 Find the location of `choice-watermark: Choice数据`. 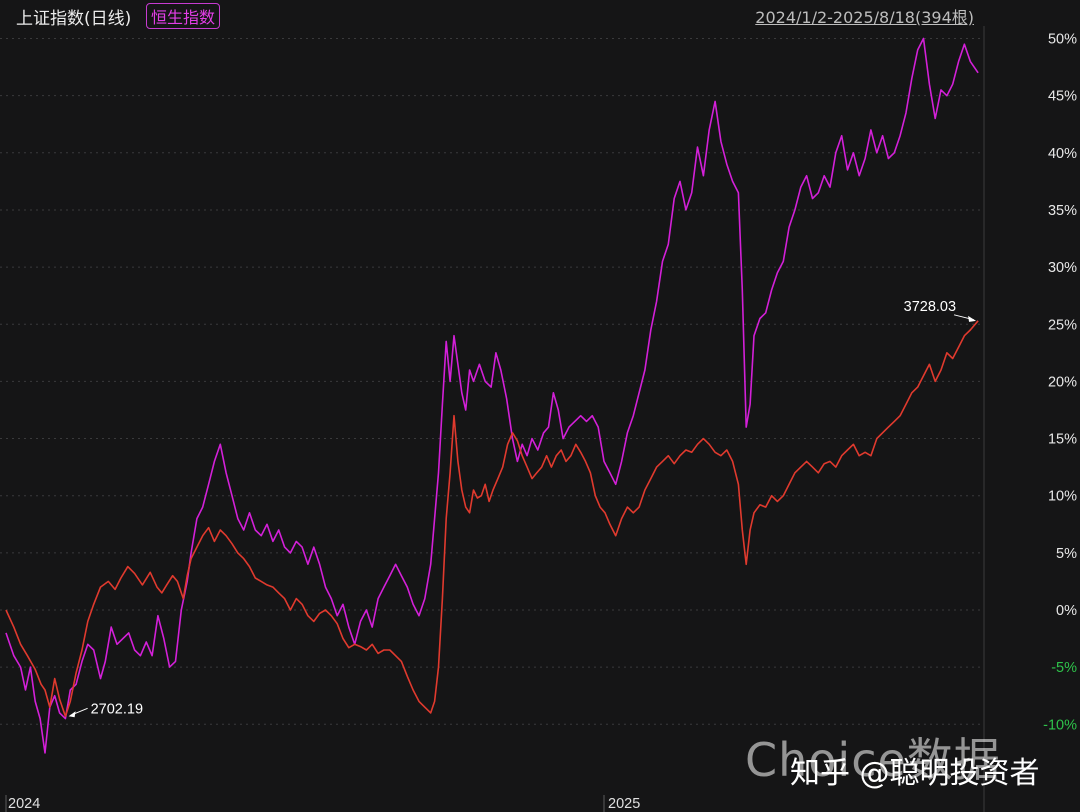

choice-watermark: Choice数据 is located at coordinates (873, 760).